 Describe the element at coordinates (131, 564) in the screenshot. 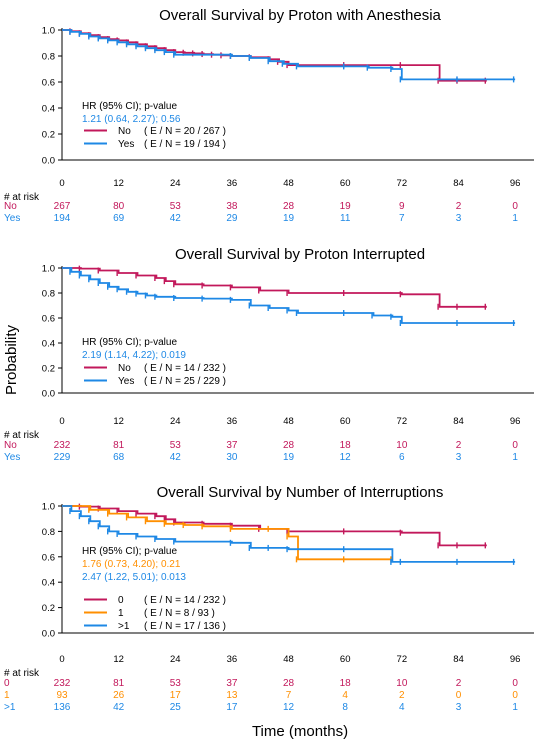

I see `hr-value: 1.76 (0.73, 4.20); 0.21` at that location.